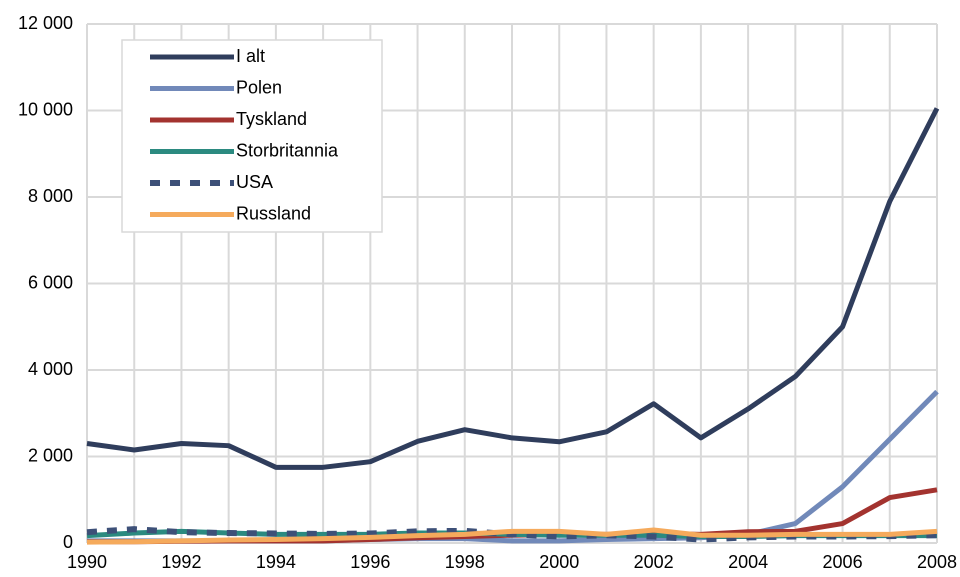 The width and height of the screenshot is (960, 577). I want to click on x-tick-label: 2000, so click(559, 562).